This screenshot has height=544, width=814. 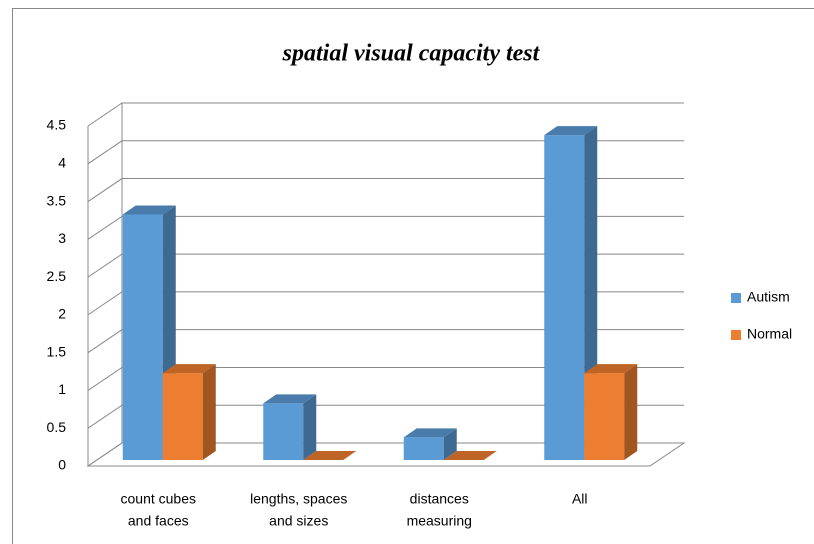 What do you see at coordinates (580, 499) in the screenshot?
I see `x-tick-label: All` at bounding box center [580, 499].